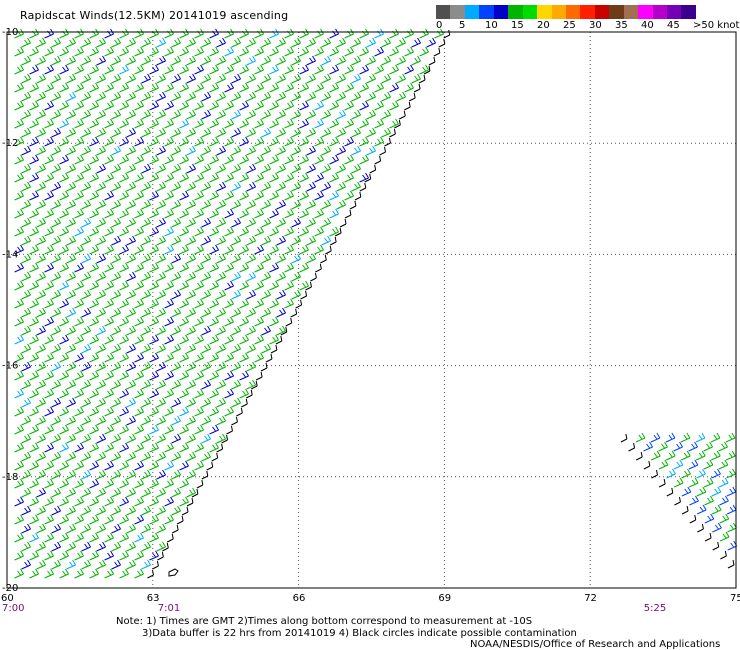 This screenshot has width=740, height=650. Describe the element at coordinates (10, 477) in the screenshot. I see `y-tick-label: -18` at that location.